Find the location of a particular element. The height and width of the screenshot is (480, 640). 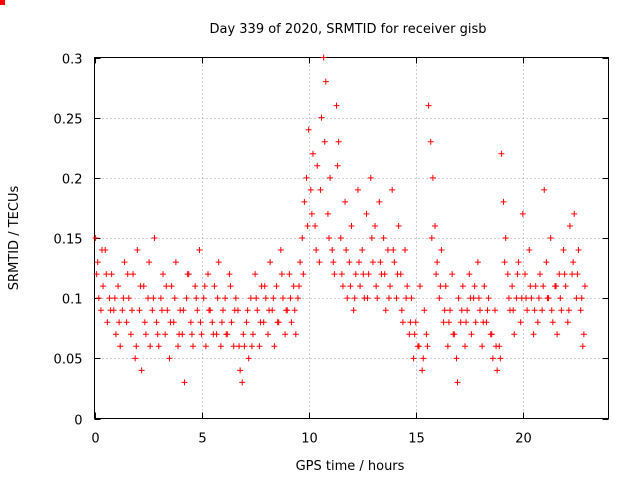

y-tick-label: 0.3 is located at coordinates (72, 60).